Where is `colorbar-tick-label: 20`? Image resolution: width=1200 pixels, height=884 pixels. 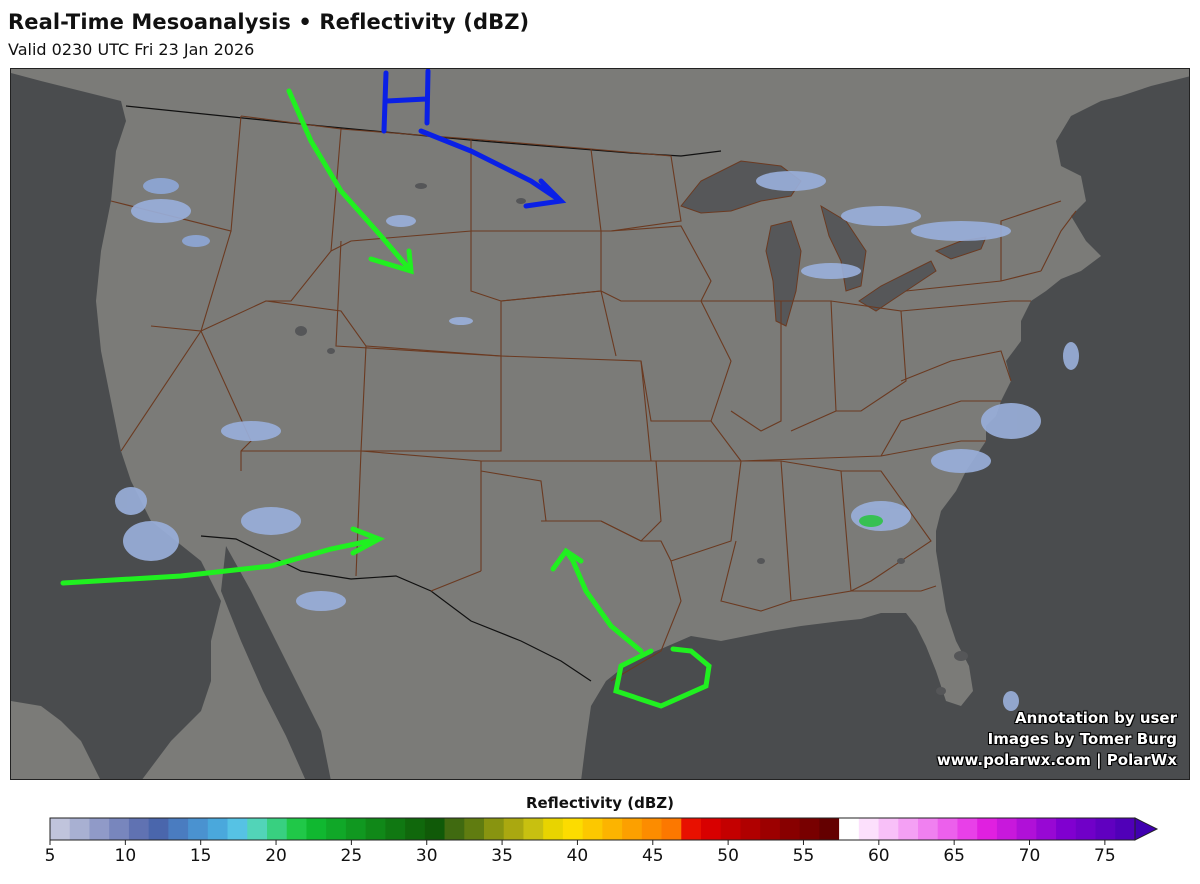 colorbar-tick-label: 20 is located at coordinates (276, 856).